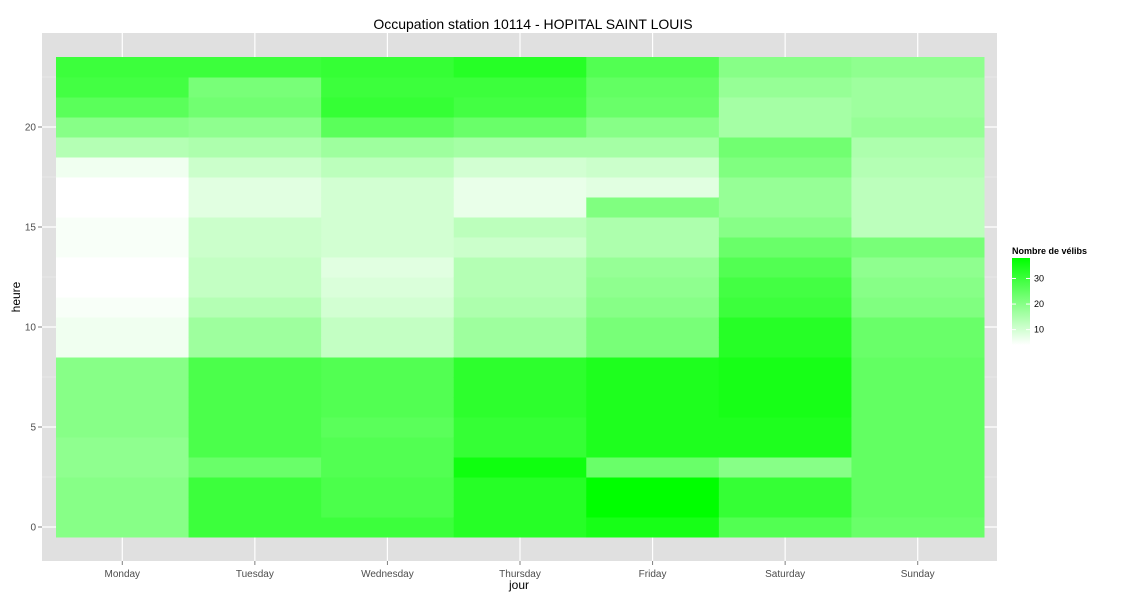 Image resolution: width=1125 pixels, height=600 pixels. Describe the element at coordinates (1049, 295) in the screenshot. I see `color-legend: Nombre de vélibs 10 20 30` at that location.